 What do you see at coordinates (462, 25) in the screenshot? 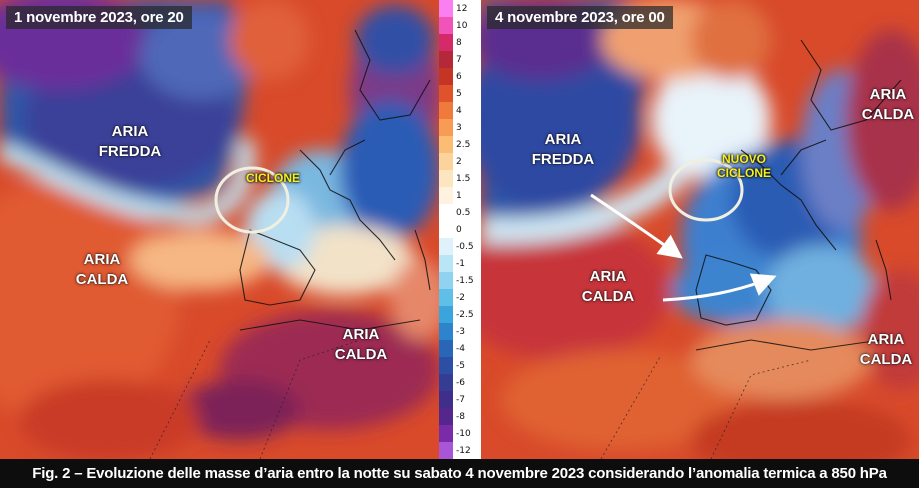
I see `legend-tick-label: 10` at bounding box center [462, 25].